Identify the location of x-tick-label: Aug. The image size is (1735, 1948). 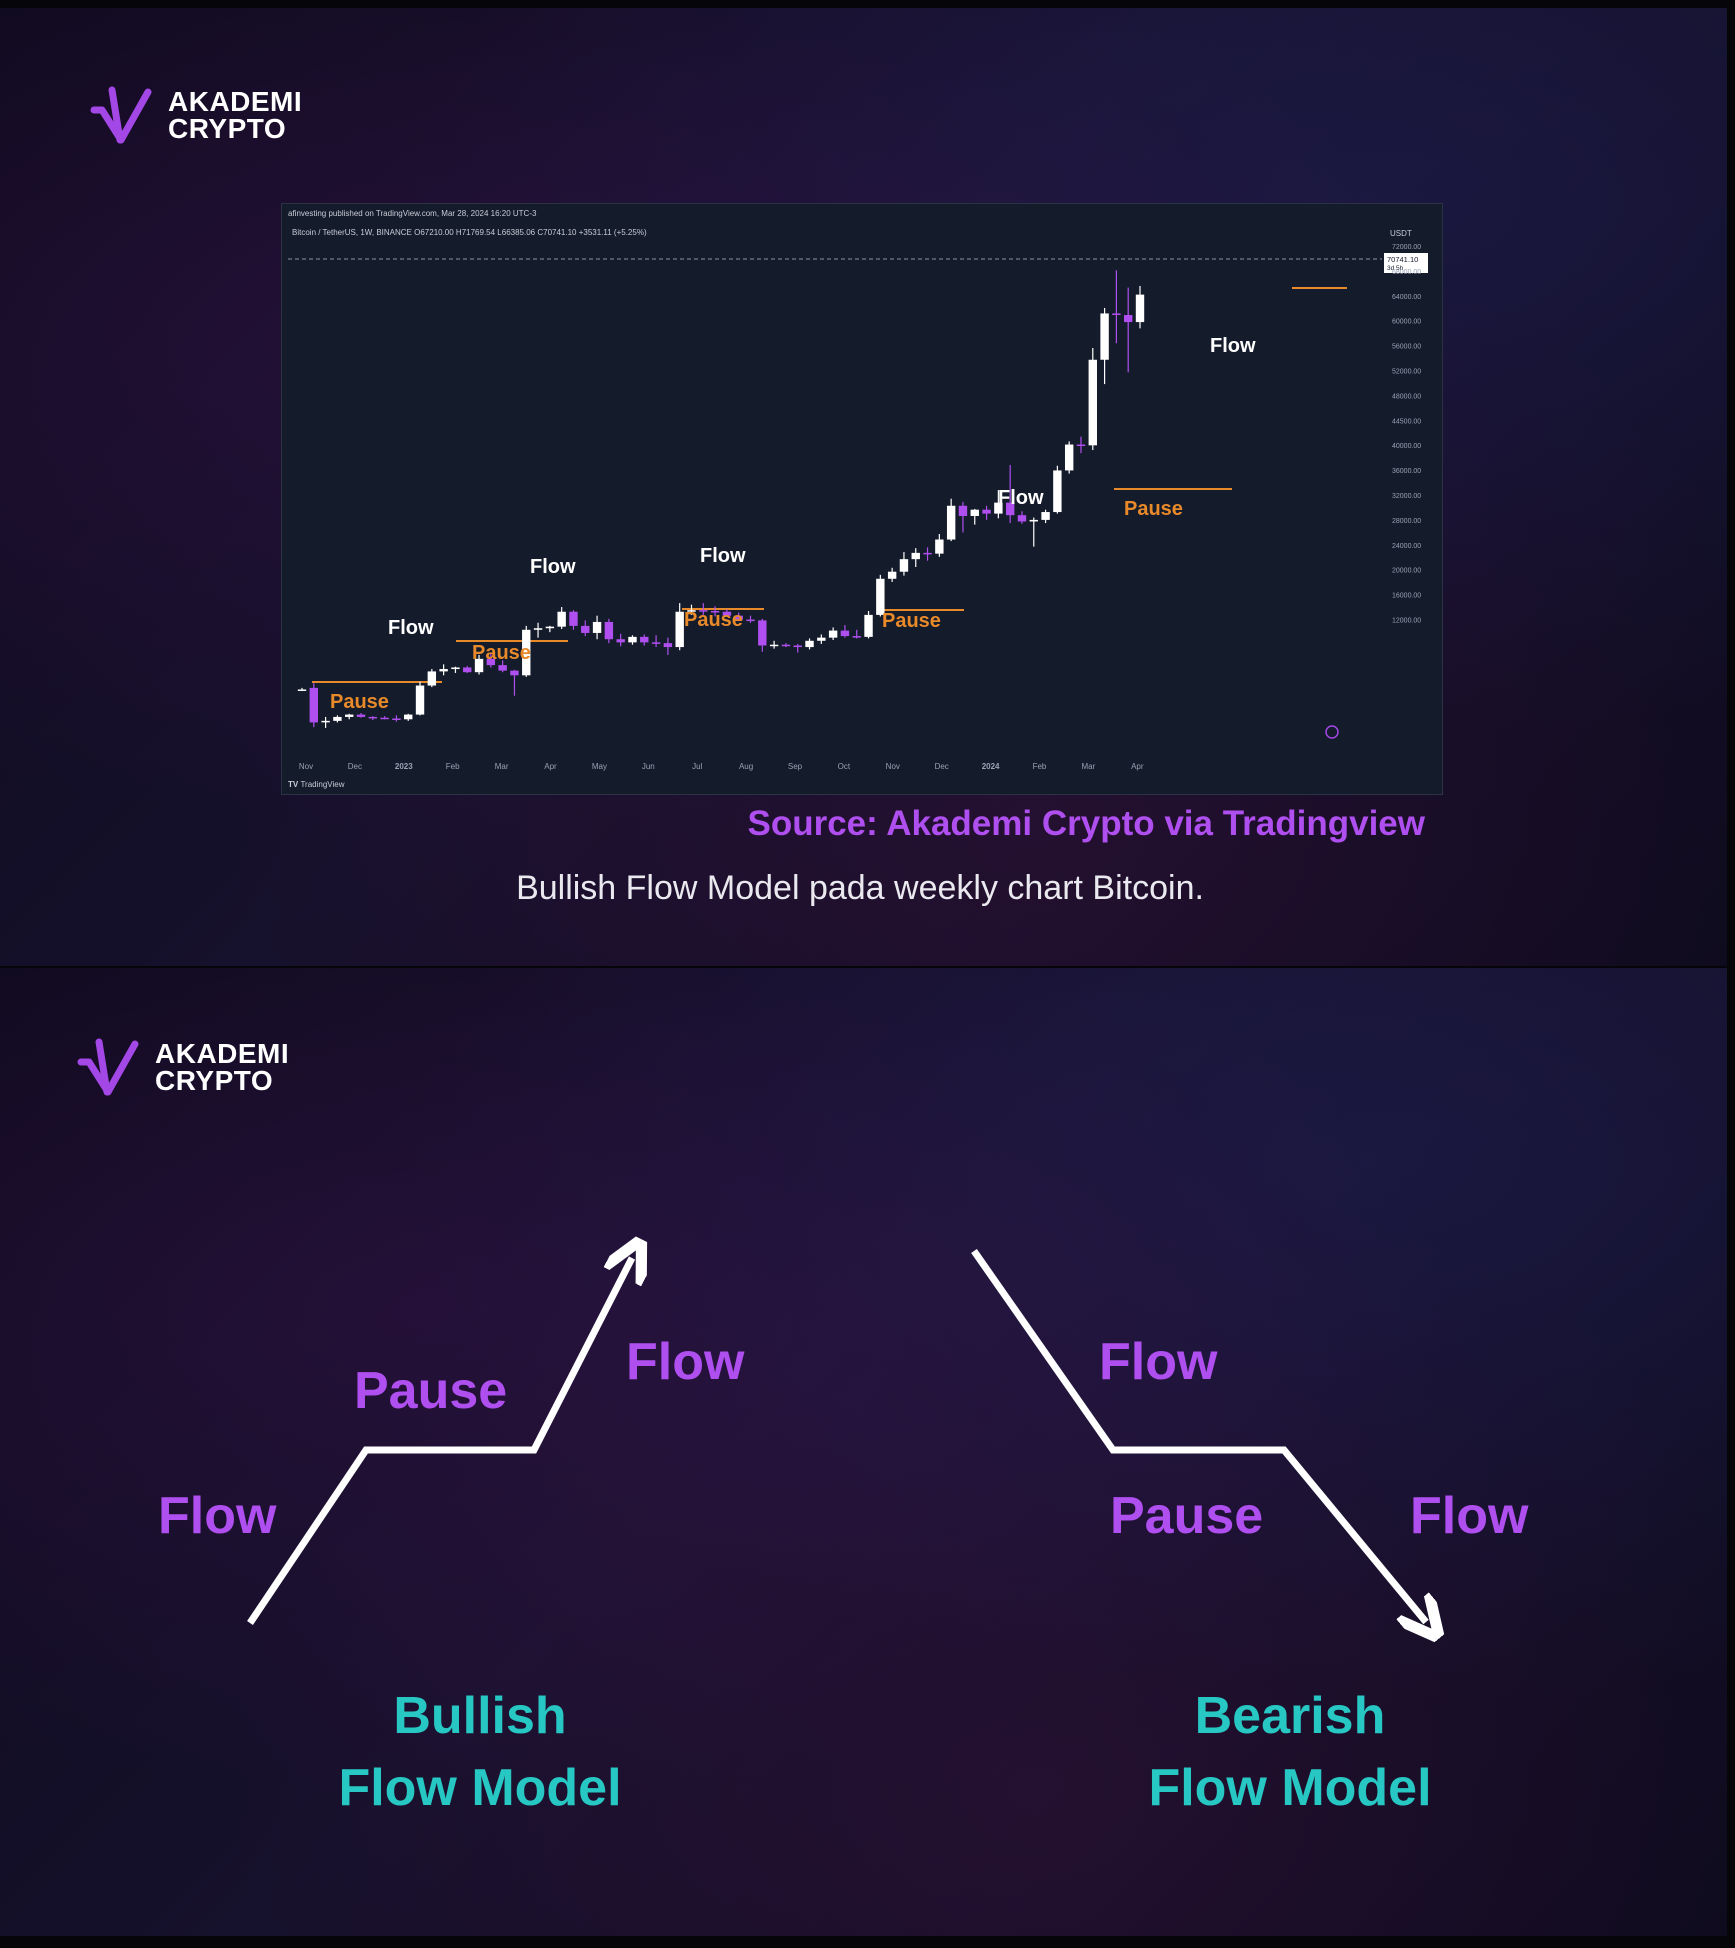
(746, 766).